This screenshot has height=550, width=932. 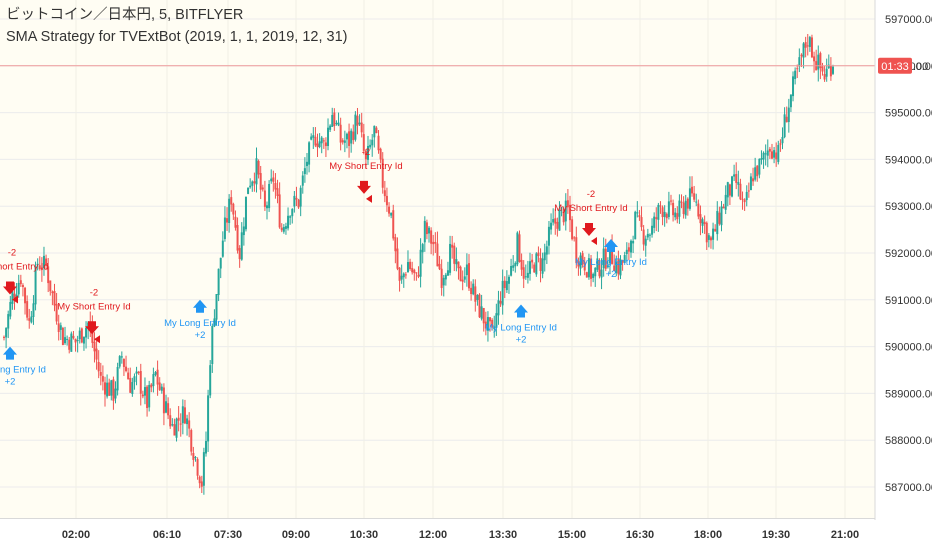 I want to click on y-tick-label: 592000.00, so click(x=908, y=254).